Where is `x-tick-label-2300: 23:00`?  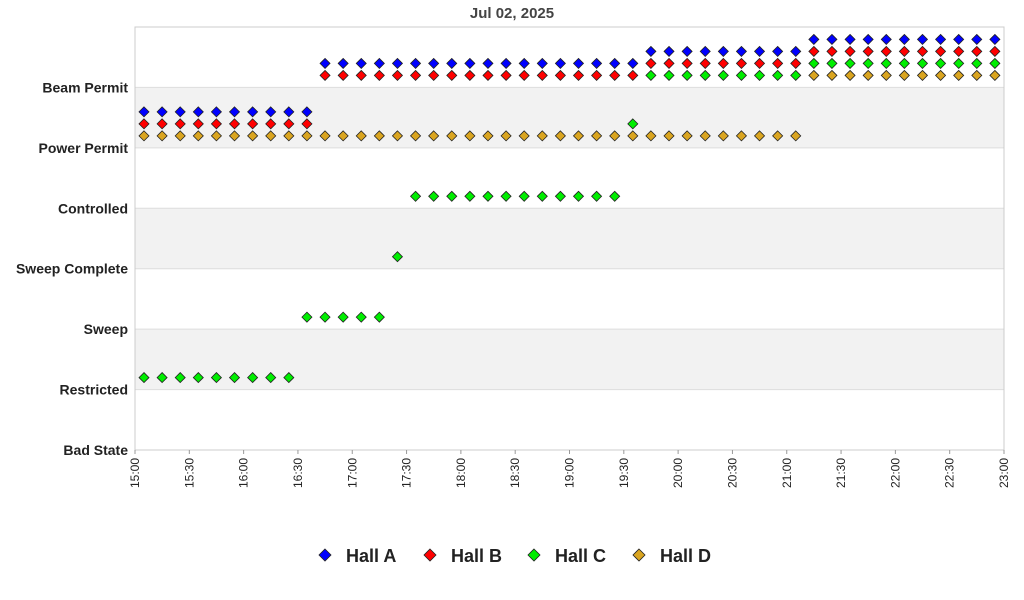 x-tick-label-2300: 23:00 is located at coordinates (1004, 473).